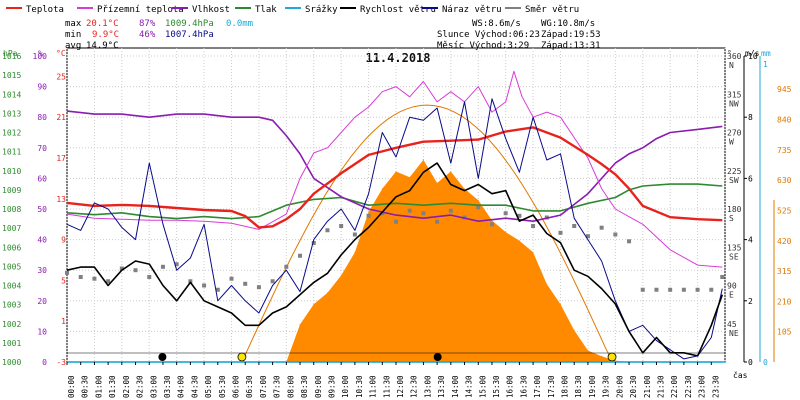  I want to click on wm2-tick-label: 525, so click(784, 210).